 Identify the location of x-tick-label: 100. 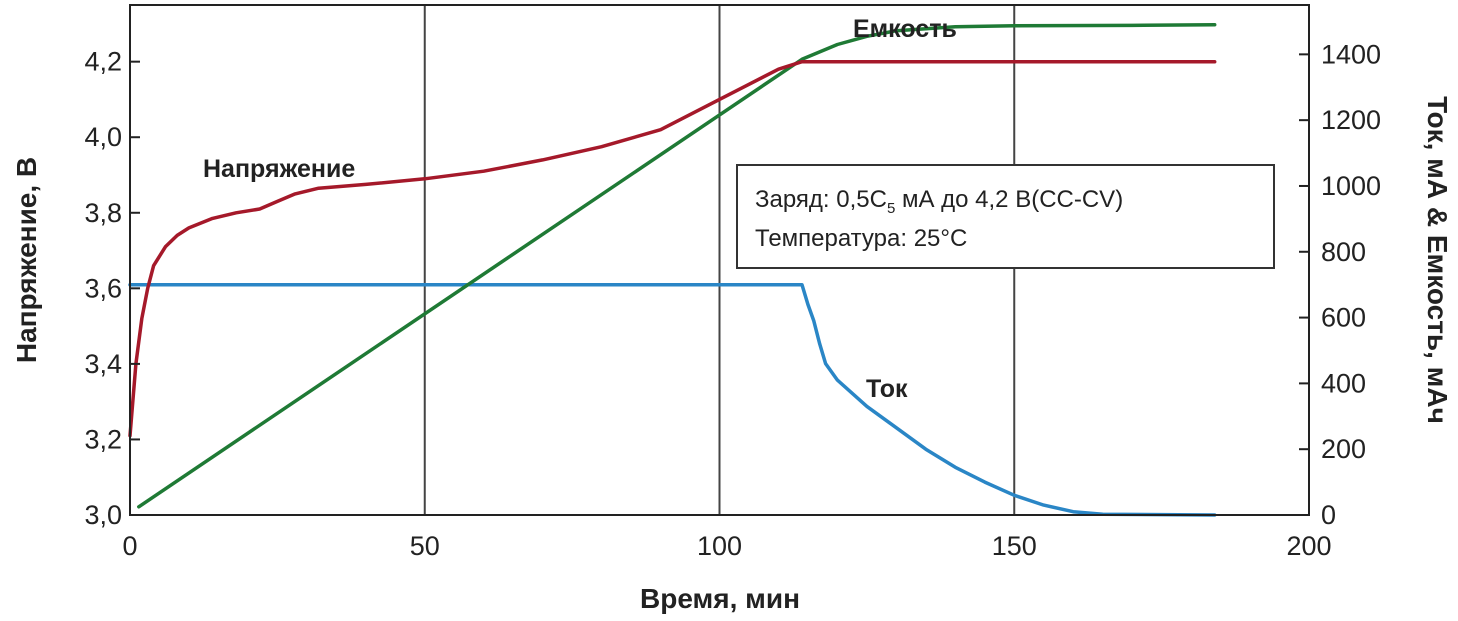
(719, 546).